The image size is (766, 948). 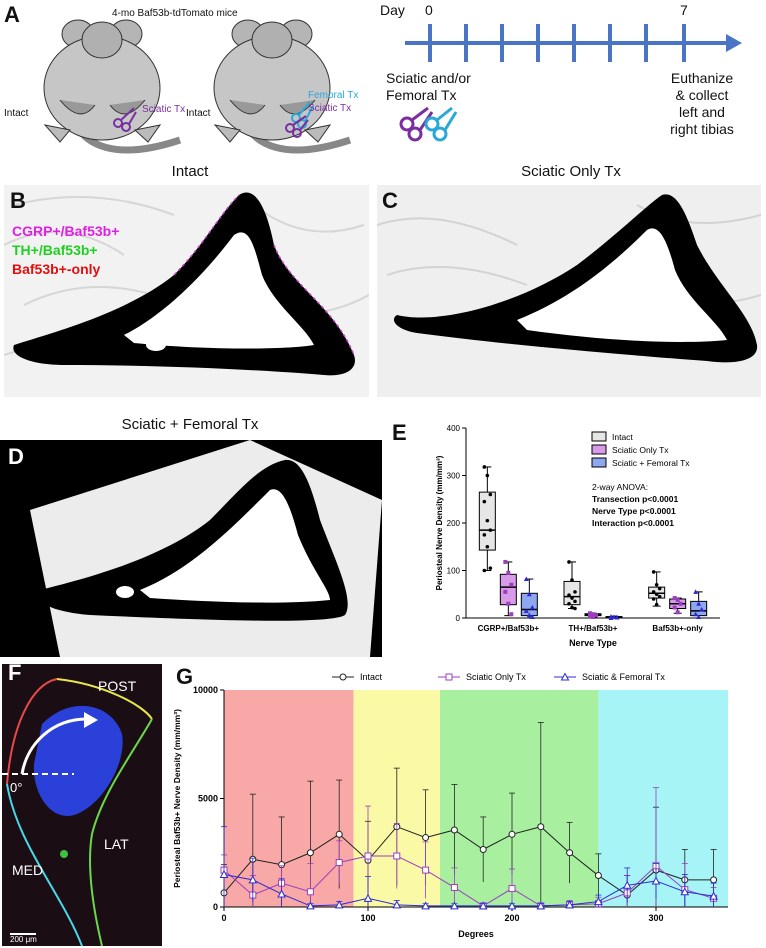 I want to click on x-tick-label: TH+/Baf53b+, so click(x=593, y=628).